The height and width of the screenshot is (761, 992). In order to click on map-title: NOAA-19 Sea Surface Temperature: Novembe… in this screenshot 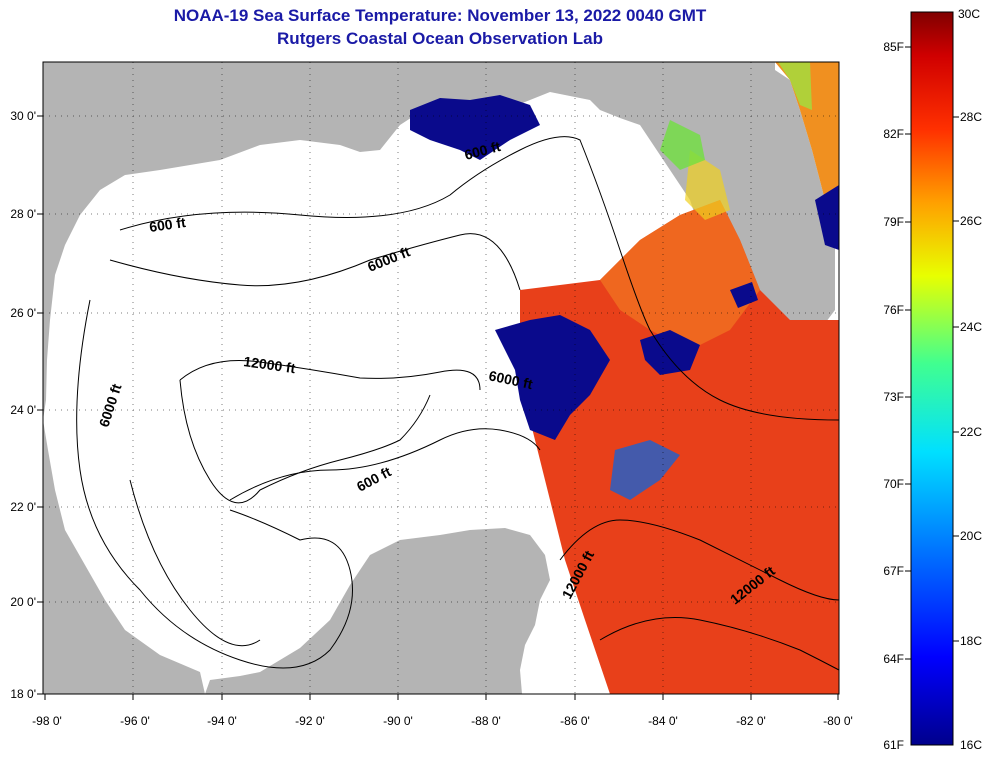, I will do `click(440, 15)`.